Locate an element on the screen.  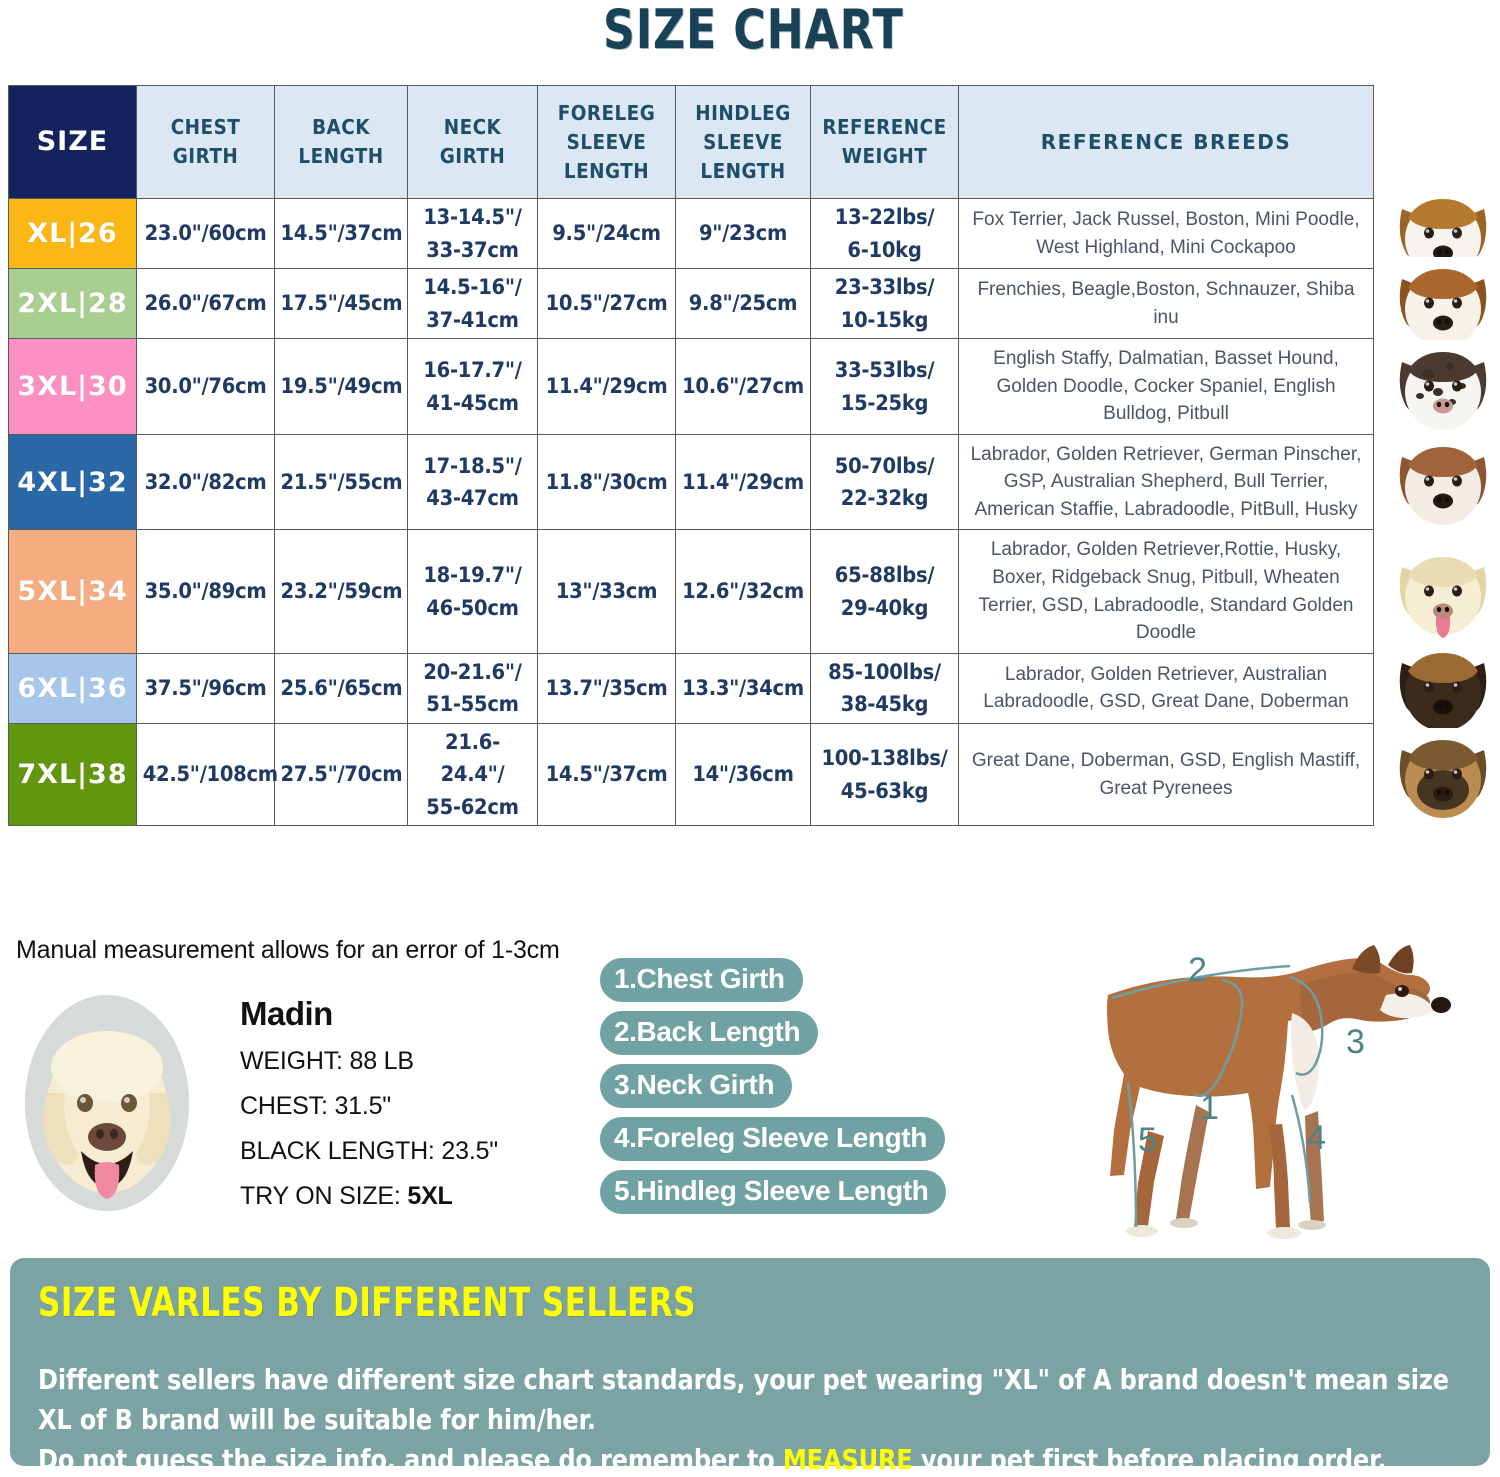
reference-weight-cell: 23-33lbs/10-15kg is located at coordinates (884, 304).